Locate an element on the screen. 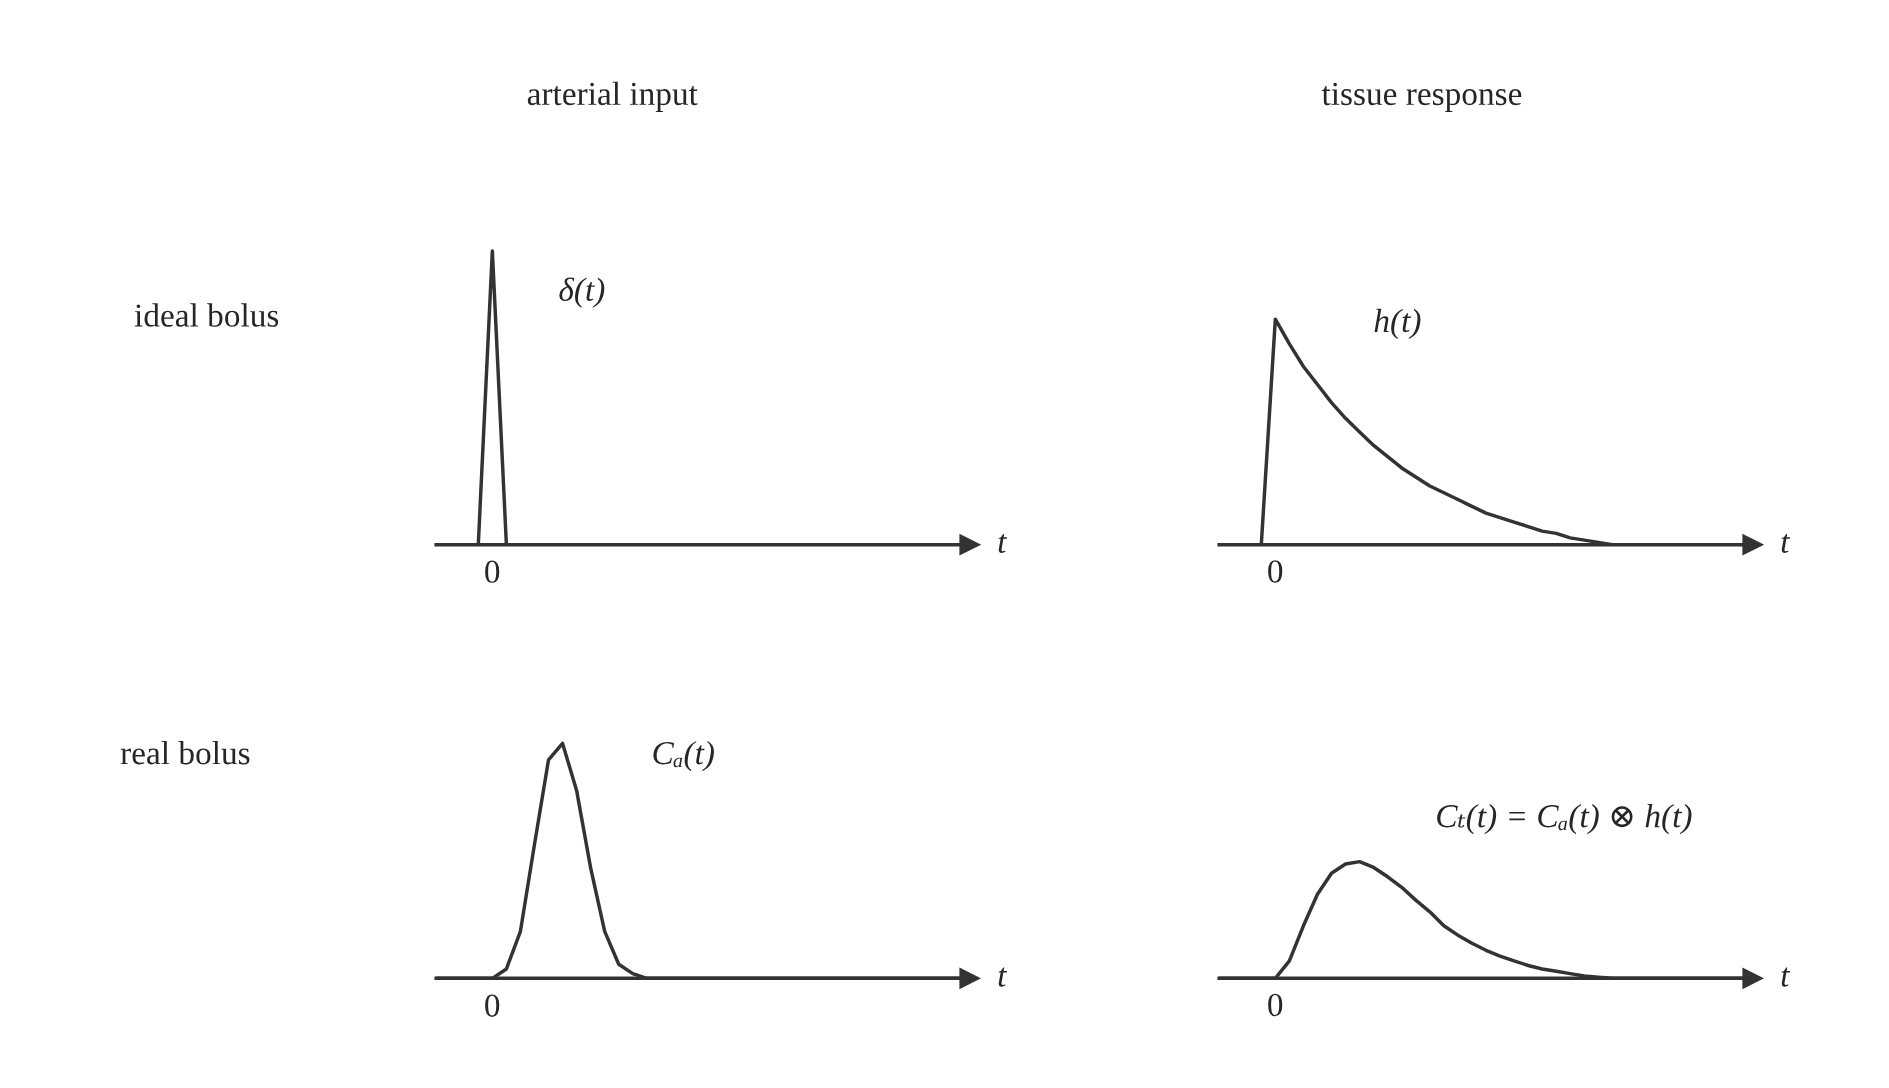 The image size is (1889, 1088). chart-title: arterial input is located at coordinates (612, 96).